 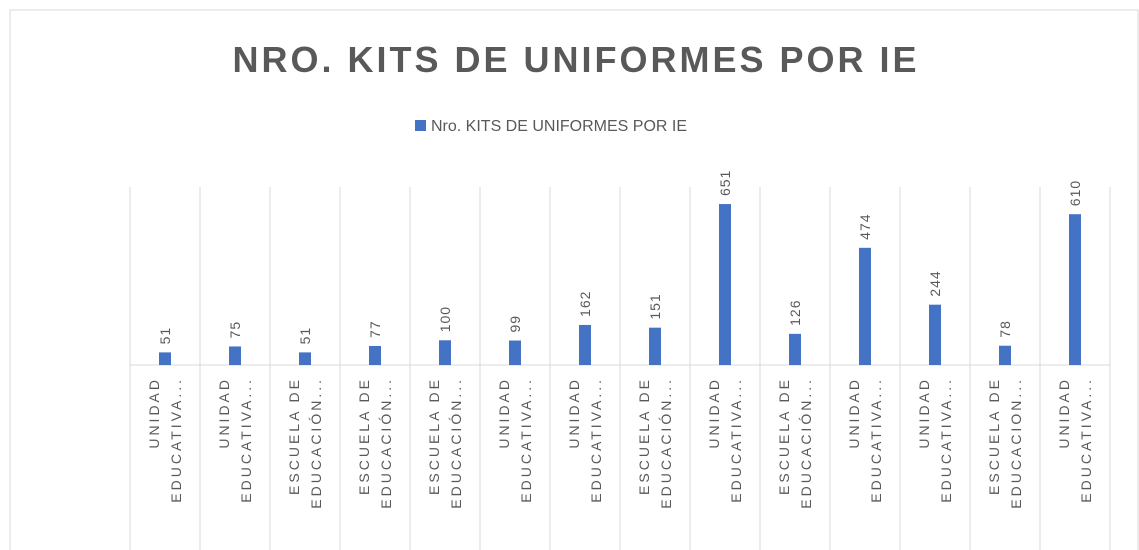 I want to click on legend-swatch, so click(x=420, y=125).